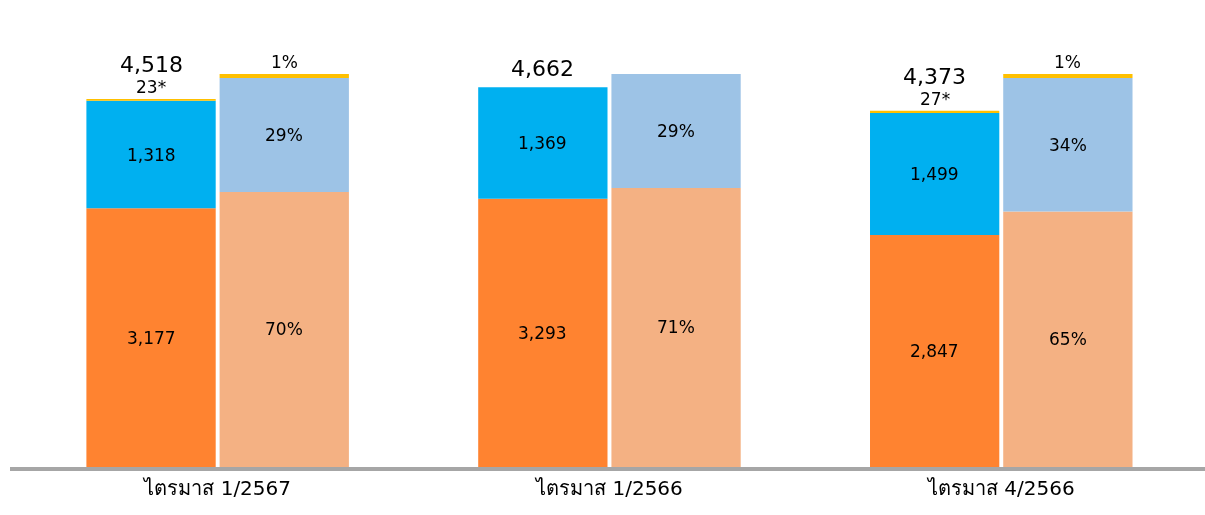 The image size is (1205, 515). What do you see at coordinates (608, 488) in the screenshot?
I see `x-tick-label: ไตรมาส 1/2566` at bounding box center [608, 488].